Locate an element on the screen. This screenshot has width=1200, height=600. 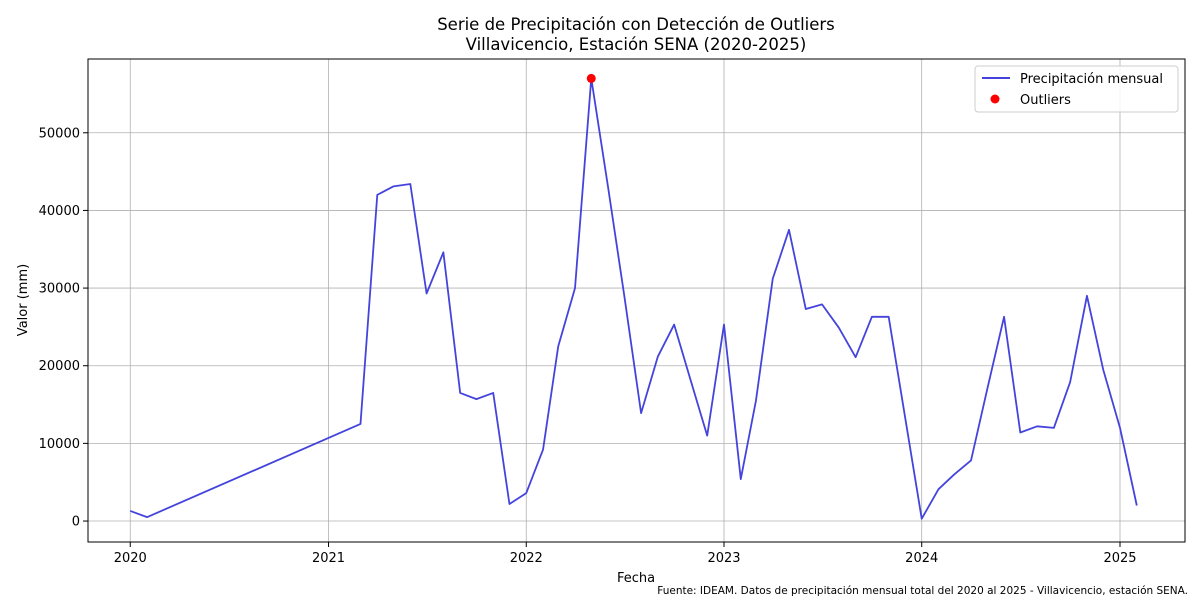
legend-outlier-swatch is located at coordinates (995, 99).